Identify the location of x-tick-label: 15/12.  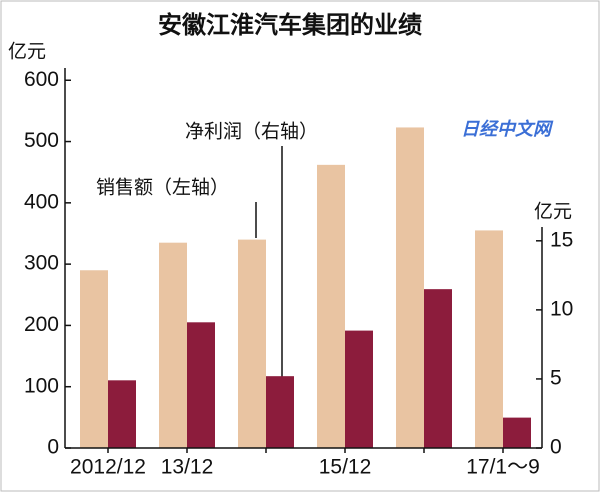
(345, 467).